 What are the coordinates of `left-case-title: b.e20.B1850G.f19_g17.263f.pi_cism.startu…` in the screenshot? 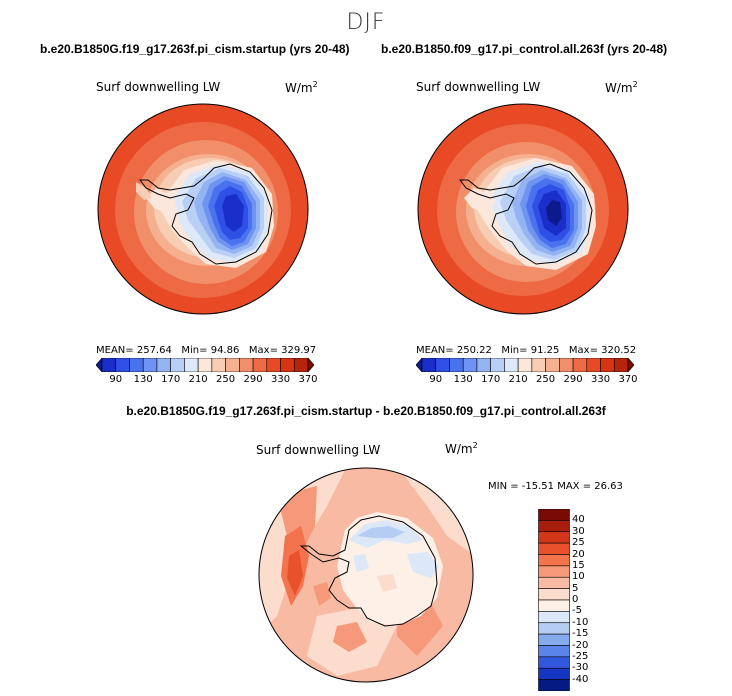 It's located at (195, 49).